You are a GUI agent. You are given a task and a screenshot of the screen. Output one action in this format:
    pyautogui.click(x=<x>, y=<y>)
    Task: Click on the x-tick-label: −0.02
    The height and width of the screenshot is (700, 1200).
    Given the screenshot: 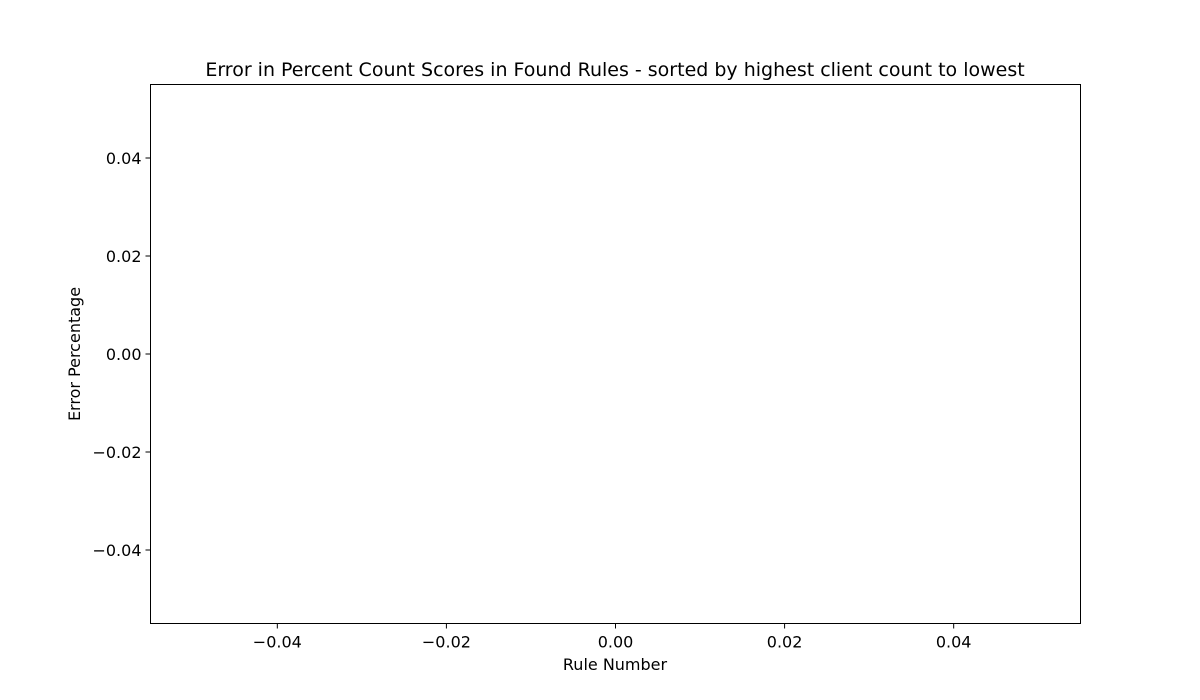 What is the action you would take?
    pyautogui.click(x=446, y=642)
    